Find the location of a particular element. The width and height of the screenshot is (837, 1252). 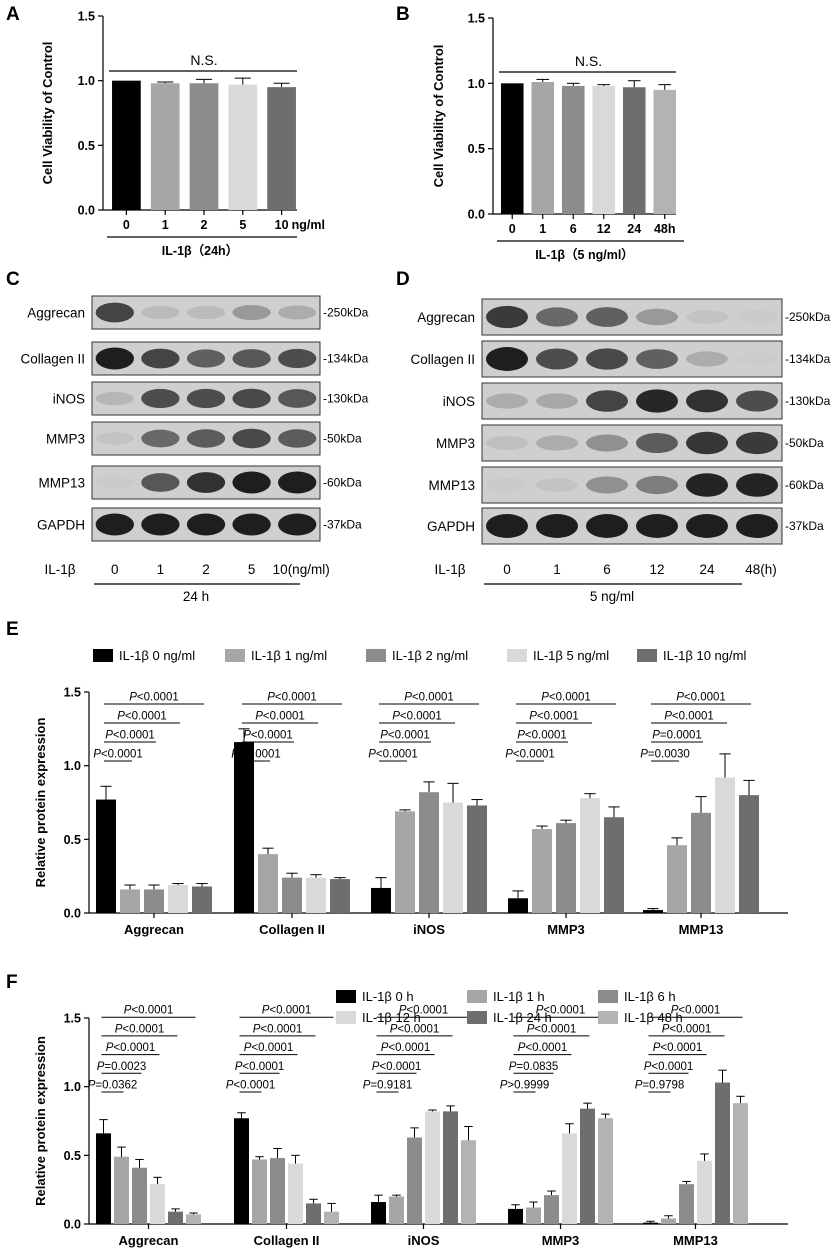

kda-label: -130kDa is located at coordinates (346, 399).